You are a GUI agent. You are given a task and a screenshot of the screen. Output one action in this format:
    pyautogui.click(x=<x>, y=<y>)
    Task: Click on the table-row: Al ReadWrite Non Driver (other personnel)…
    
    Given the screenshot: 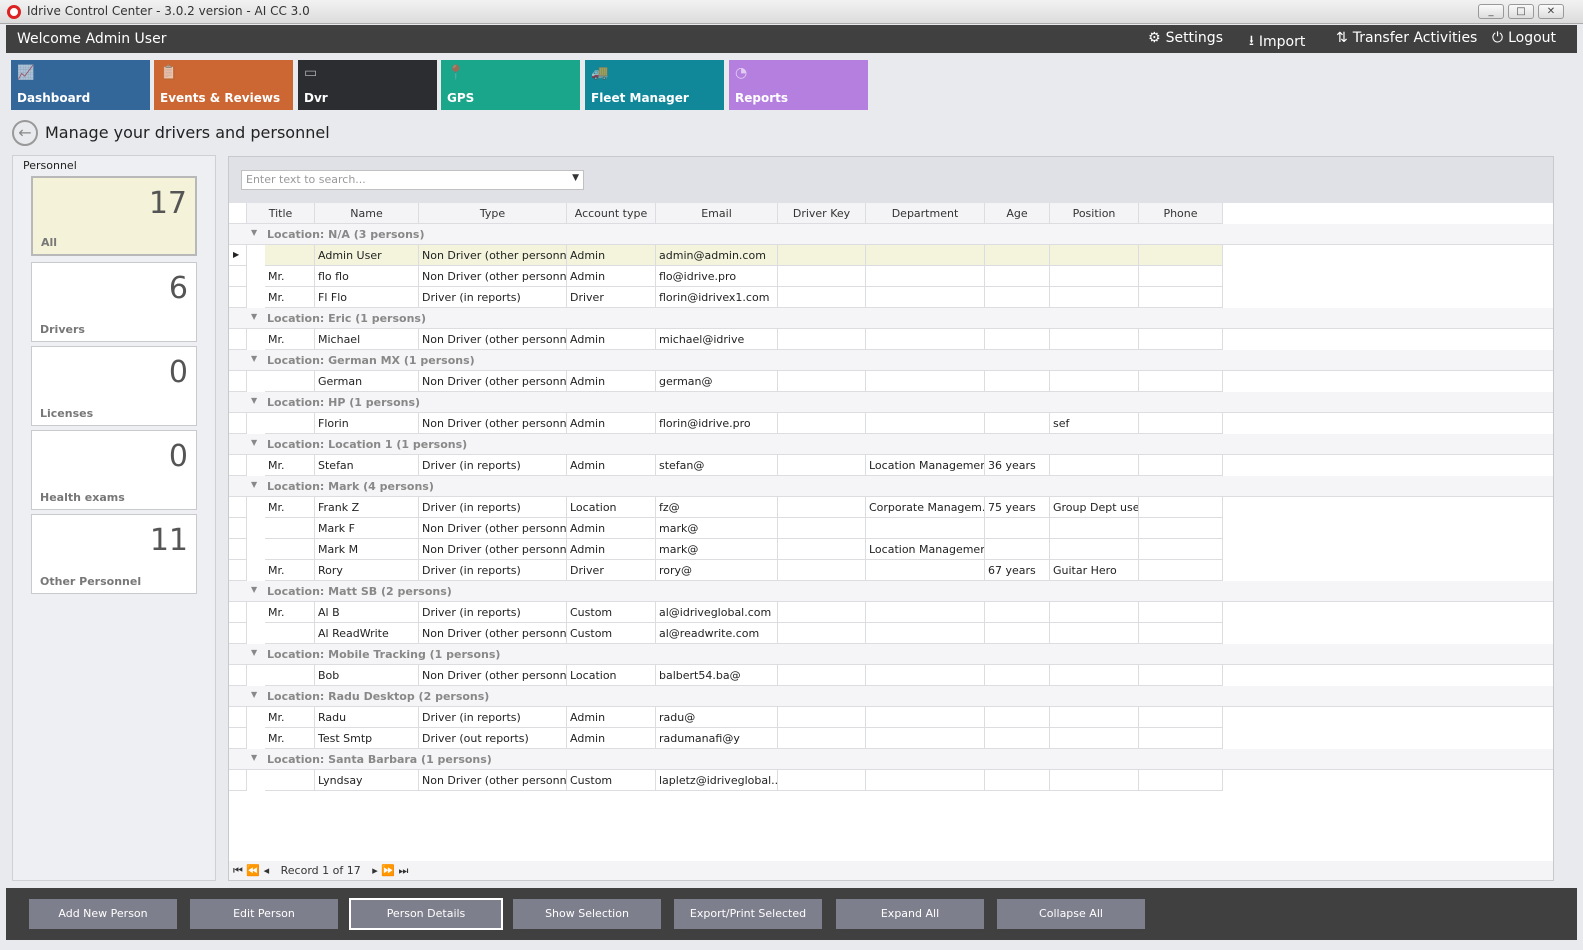 What is the action you would take?
    pyautogui.click(x=726, y=633)
    